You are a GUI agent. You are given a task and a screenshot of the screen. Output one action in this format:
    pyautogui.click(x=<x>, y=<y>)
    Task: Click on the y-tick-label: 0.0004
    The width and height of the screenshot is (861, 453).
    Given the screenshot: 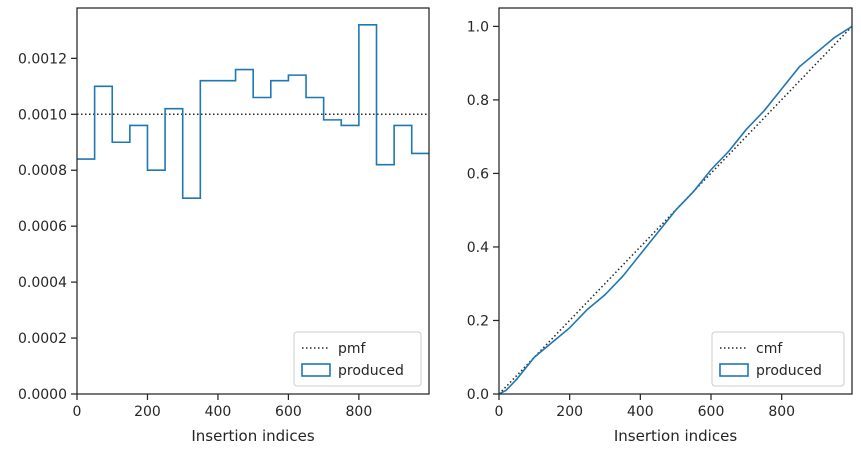 What is the action you would take?
    pyautogui.click(x=42, y=283)
    